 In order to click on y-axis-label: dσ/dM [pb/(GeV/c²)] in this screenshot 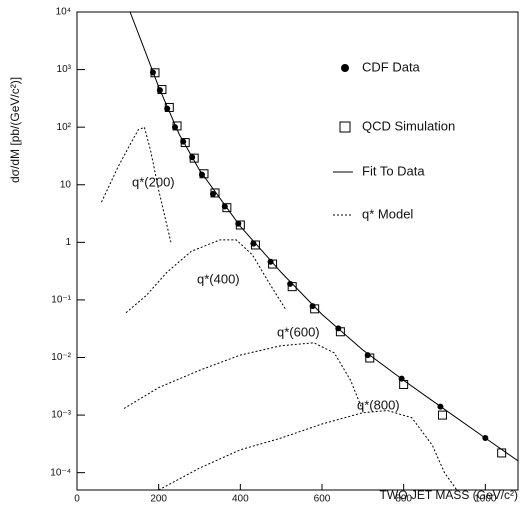, I will do `click(15, 130)`.